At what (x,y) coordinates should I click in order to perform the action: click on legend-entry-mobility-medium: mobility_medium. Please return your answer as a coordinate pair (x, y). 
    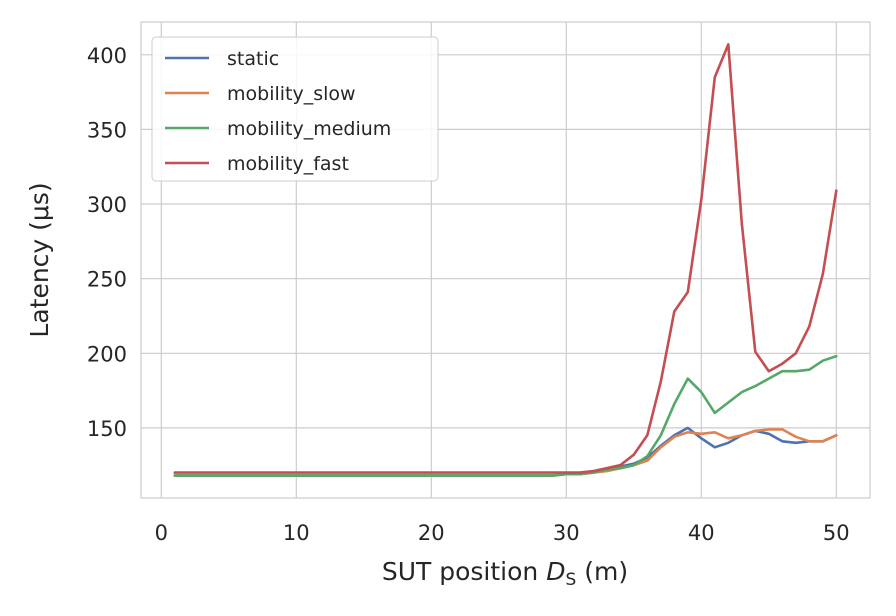
    Looking at the image, I should click on (309, 129).